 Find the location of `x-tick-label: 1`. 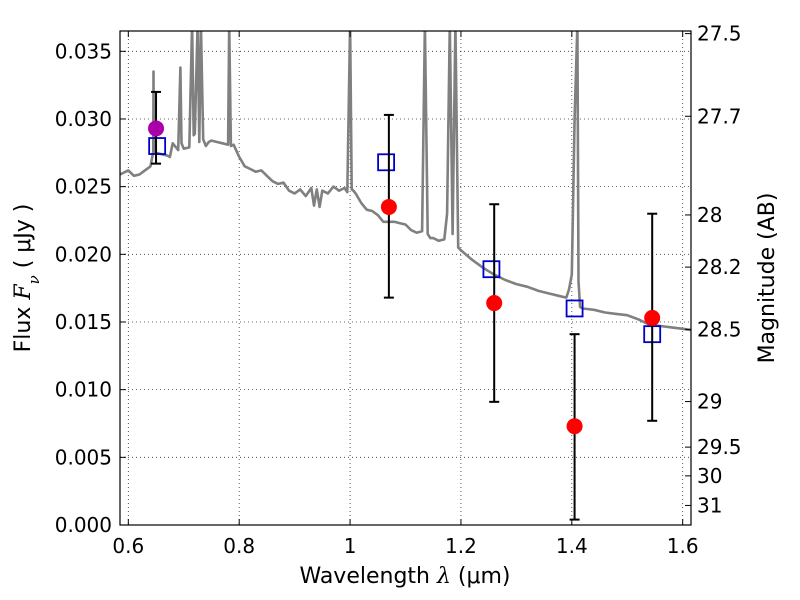

x-tick-label: 1 is located at coordinates (350, 546).